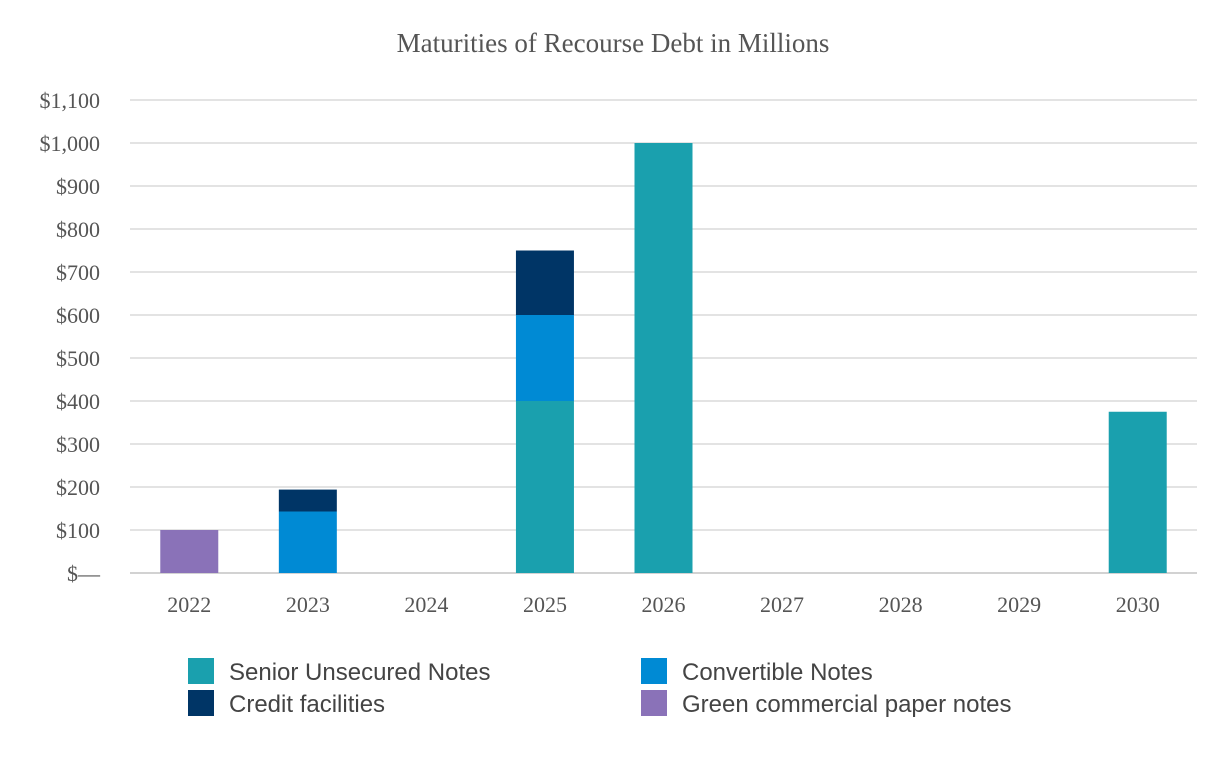  What do you see at coordinates (359, 672) in the screenshot?
I see `legend-label: Senior Unsecured Notes` at bounding box center [359, 672].